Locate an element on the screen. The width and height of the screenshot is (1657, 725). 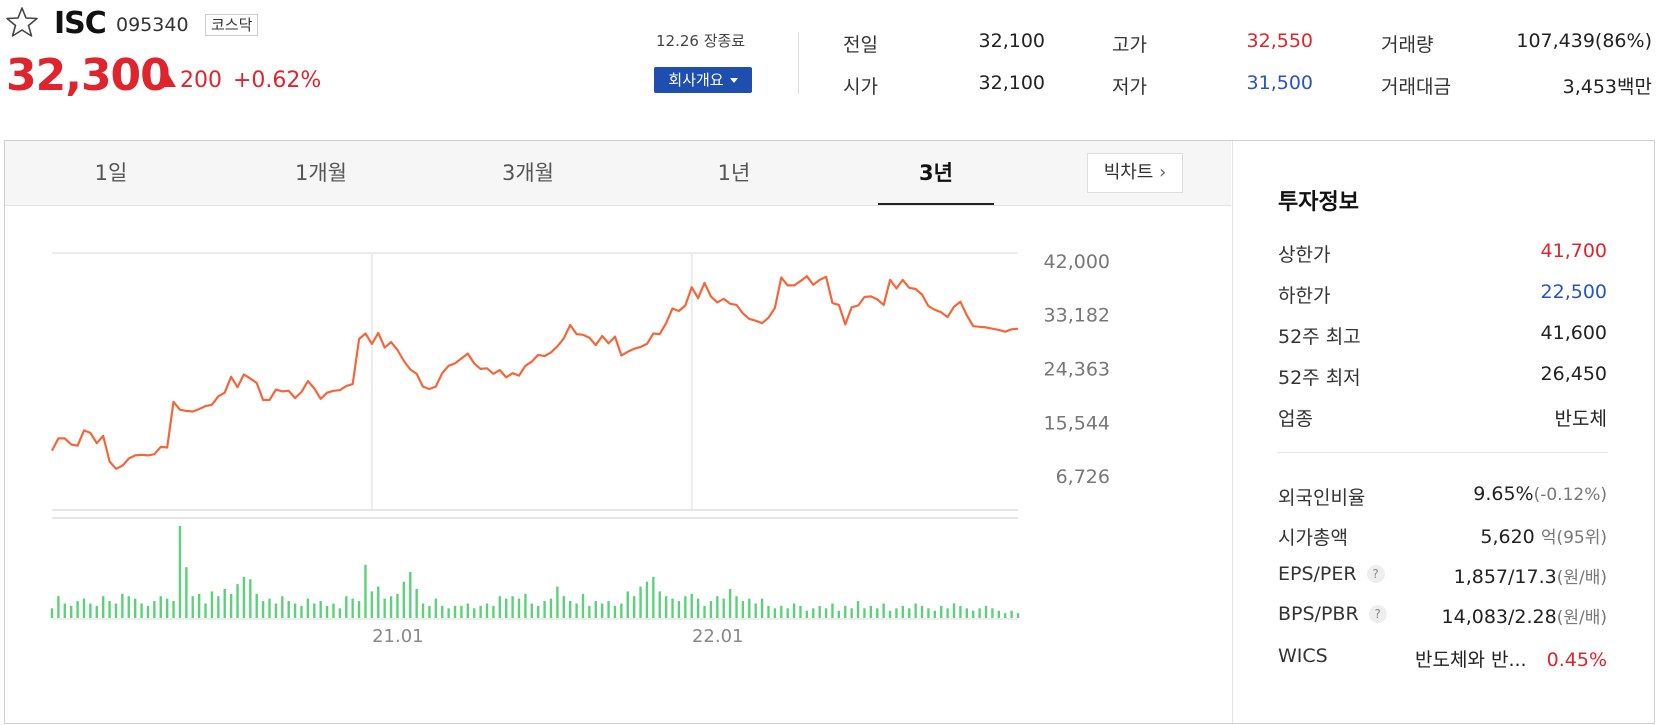
tab-3-month: 3개월 is located at coordinates (527, 173).